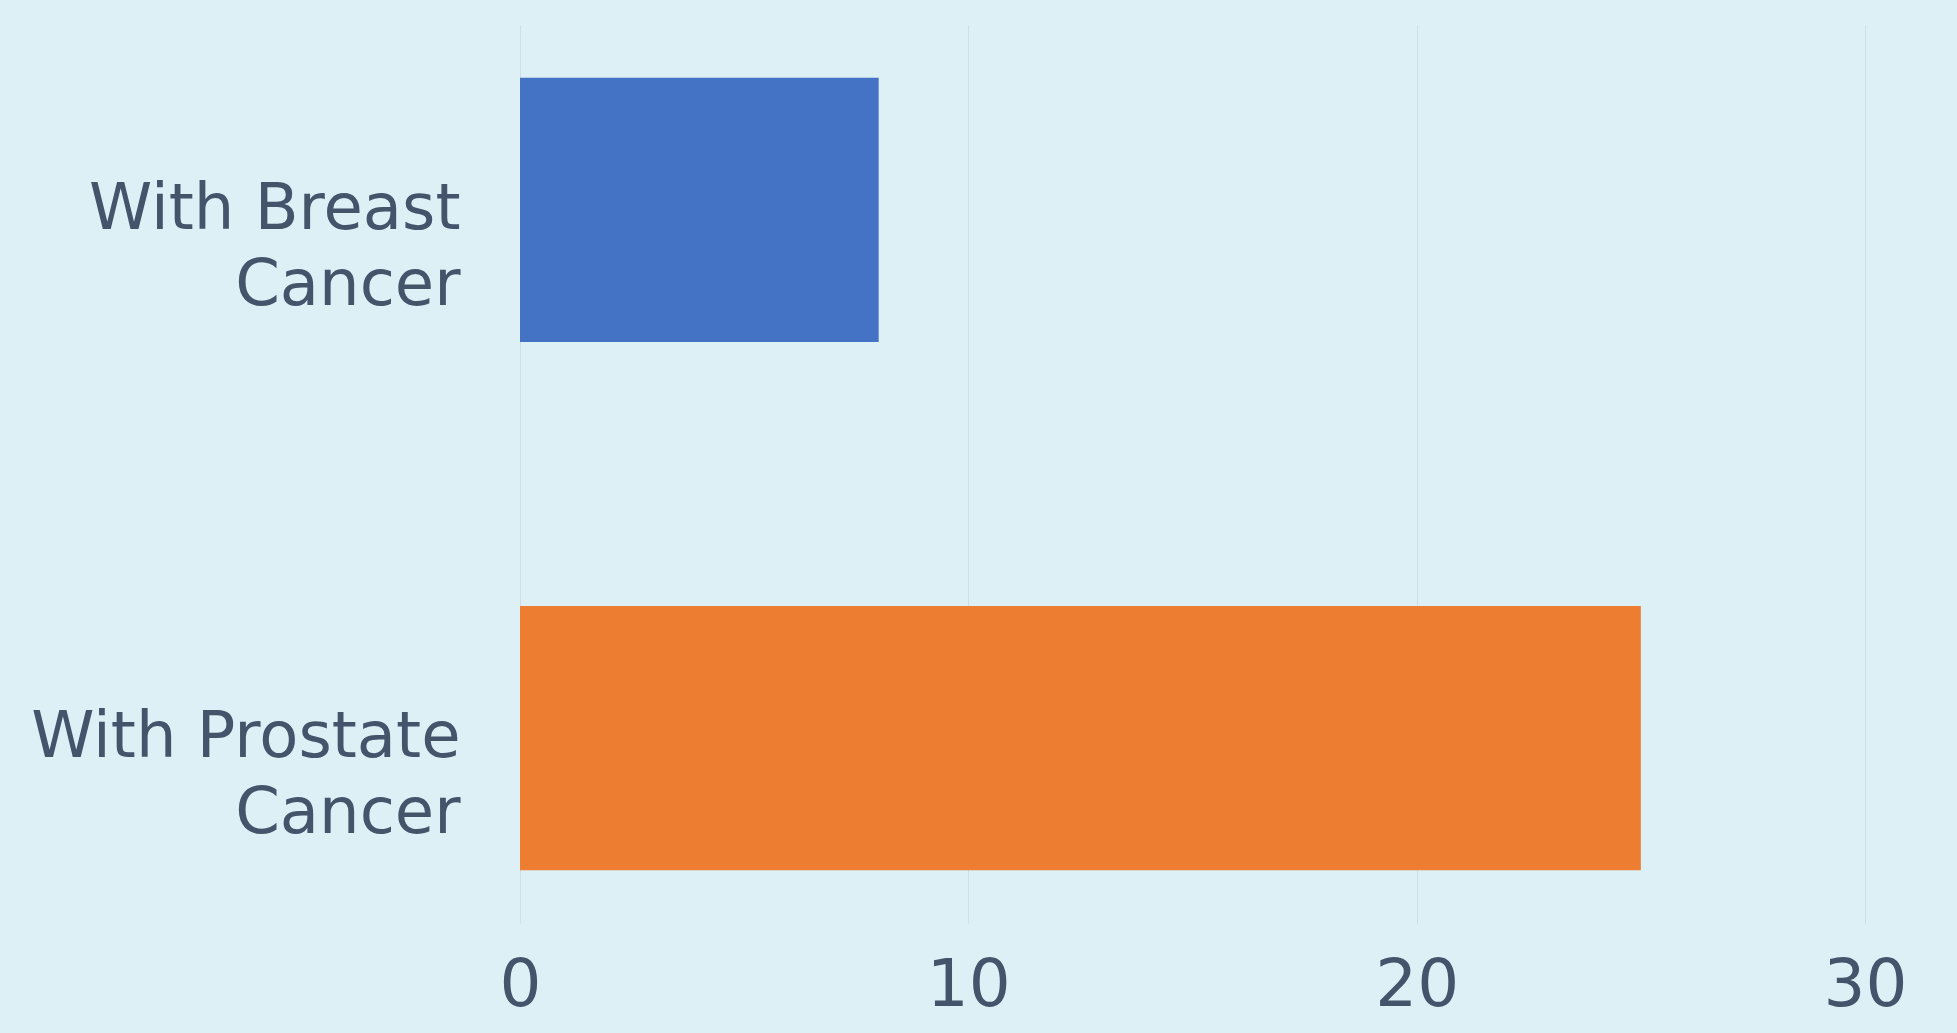  I want to click on x-tick-label: 20, so click(1417, 983).